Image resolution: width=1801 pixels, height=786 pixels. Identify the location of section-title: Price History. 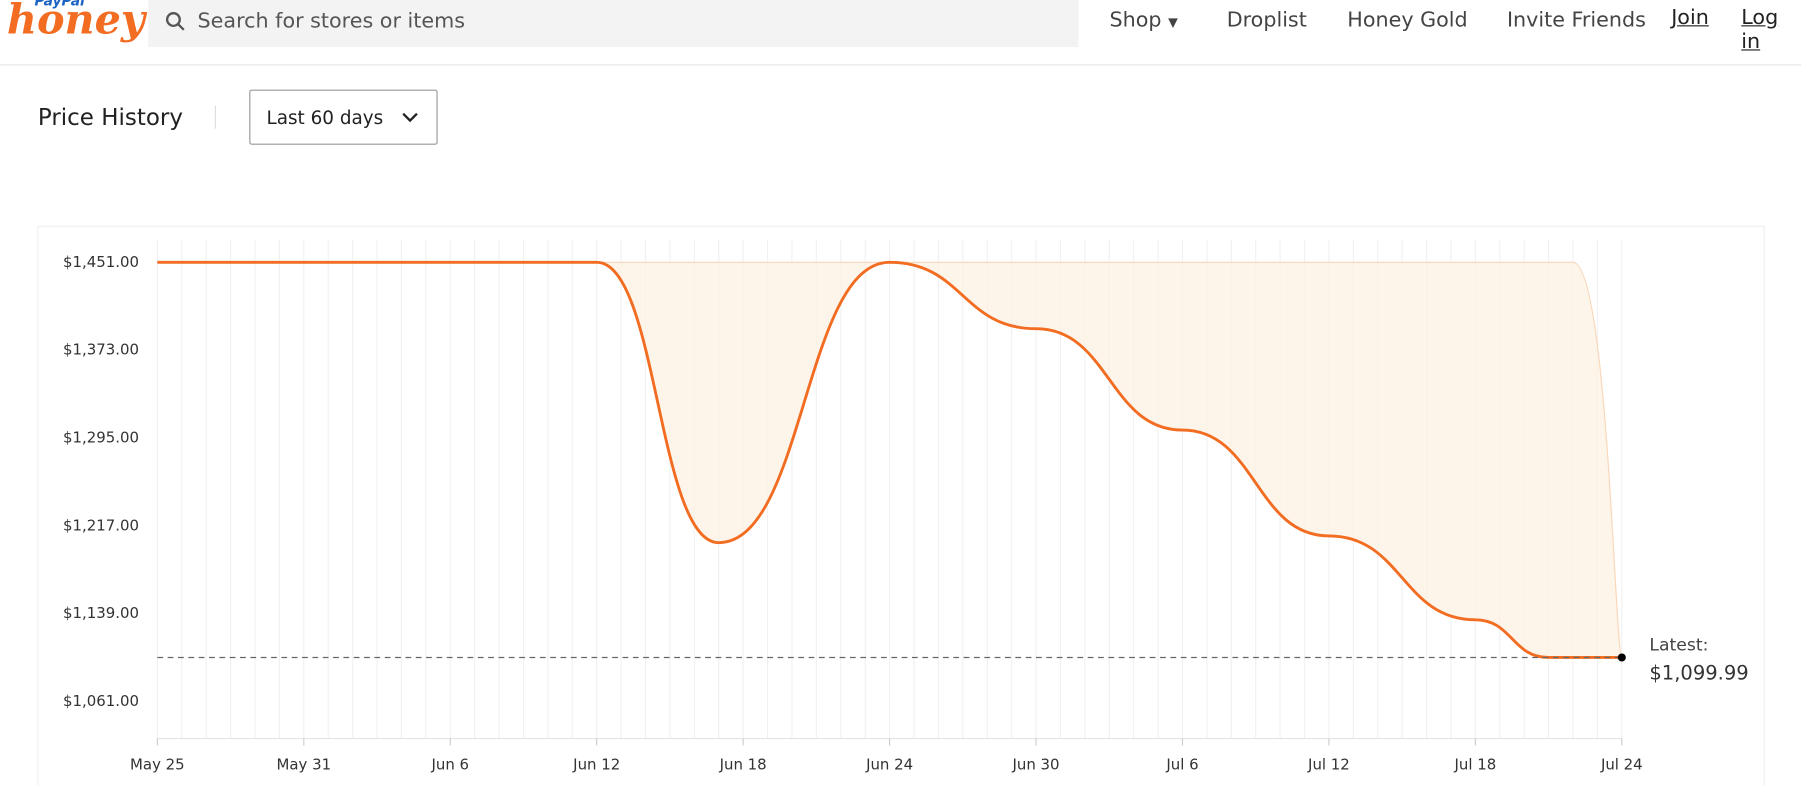
(110, 117).